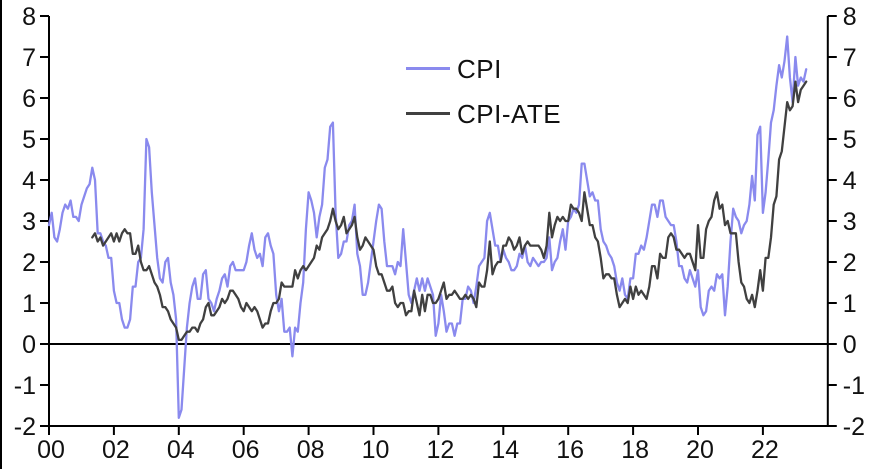 The image size is (871, 469). What do you see at coordinates (29, 222) in the screenshot?
I see `y-axis-tick-label-left: 3` at bounding box center [29, 222].